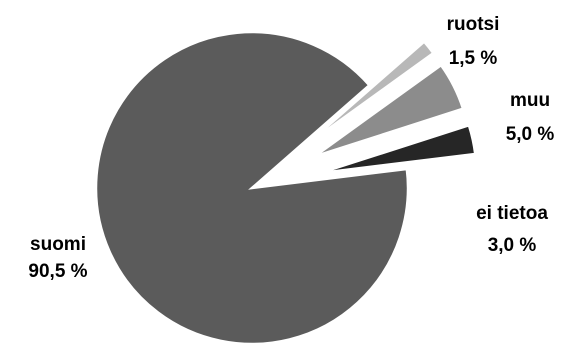 This screenshot has width=579, height=345. What do you see at coordinates (58, 244) in the screenshot?
I see `slice-label-suomi: suomi` at bounding box center [58, 244].